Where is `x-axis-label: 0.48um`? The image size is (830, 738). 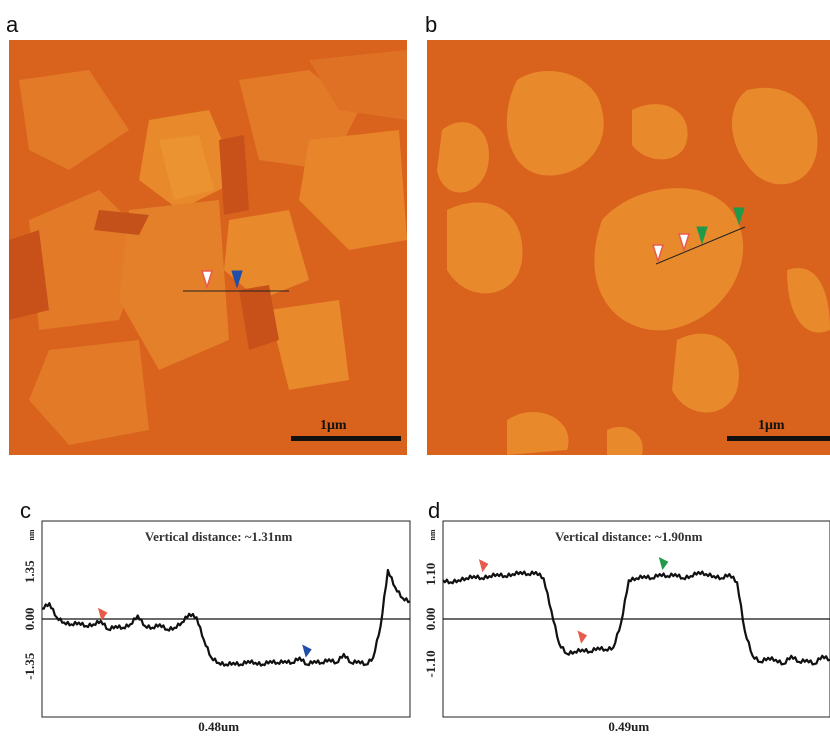
x-axis-label: 0.48um is located at coordinates (218, 726).